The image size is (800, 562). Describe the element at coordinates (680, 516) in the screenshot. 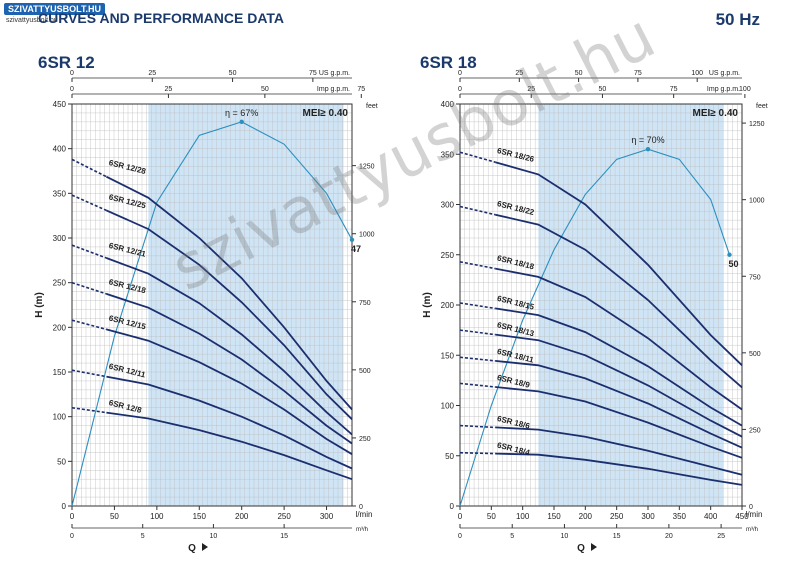

I see `x-tick-label: 350` at that location.